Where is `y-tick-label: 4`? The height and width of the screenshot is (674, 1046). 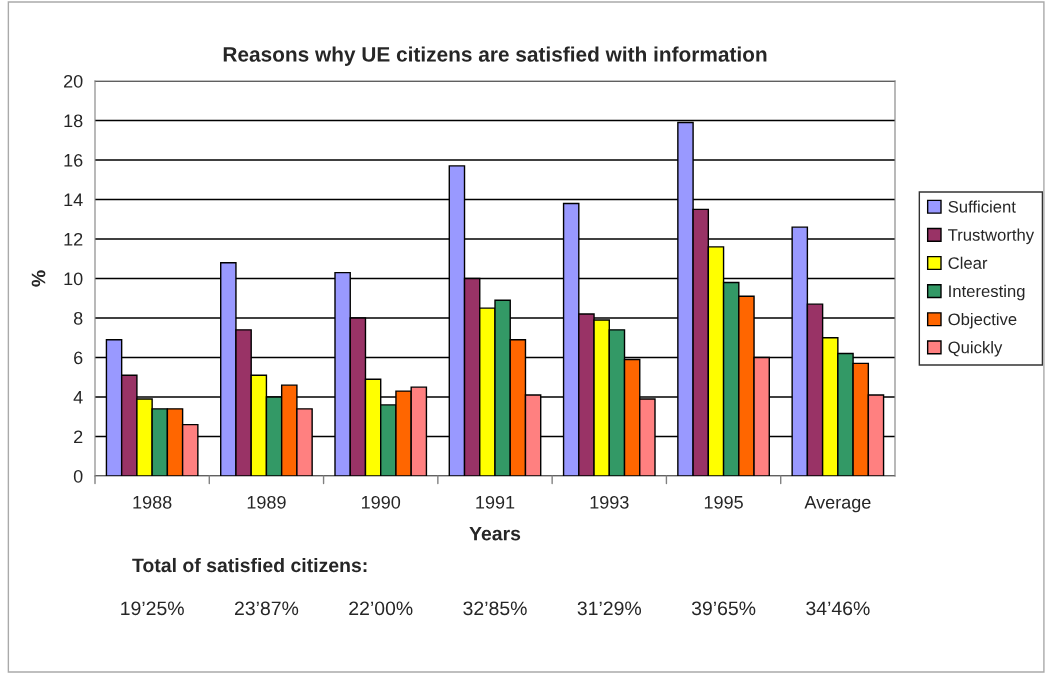 y-tick-label: 4 is located at coordinates (78, 397).